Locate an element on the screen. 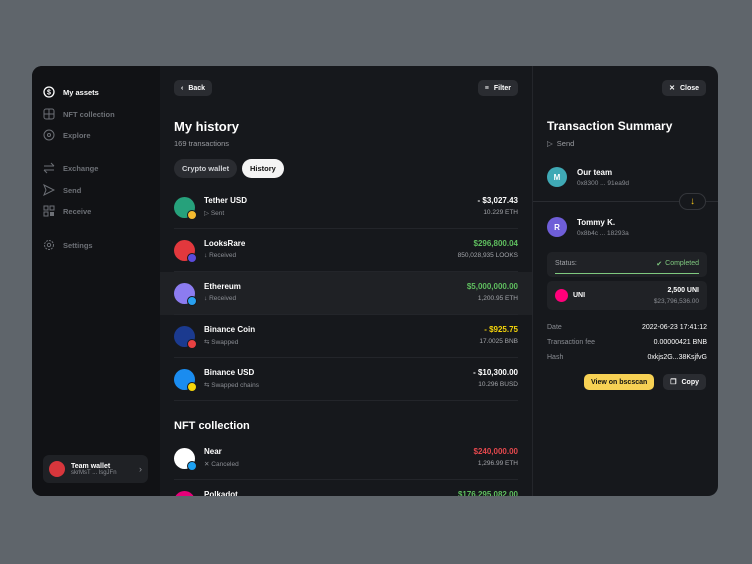  coin-name: Polkadot is located at coordinates (221, 493).